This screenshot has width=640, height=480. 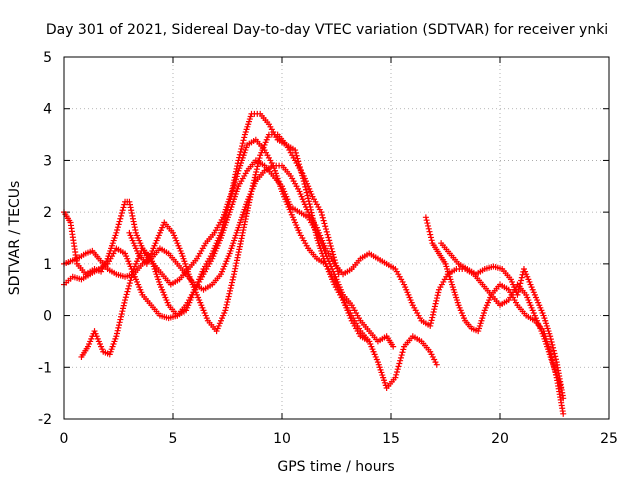 I want to click on y-tick-label: 2, so click(x=47, y=213).